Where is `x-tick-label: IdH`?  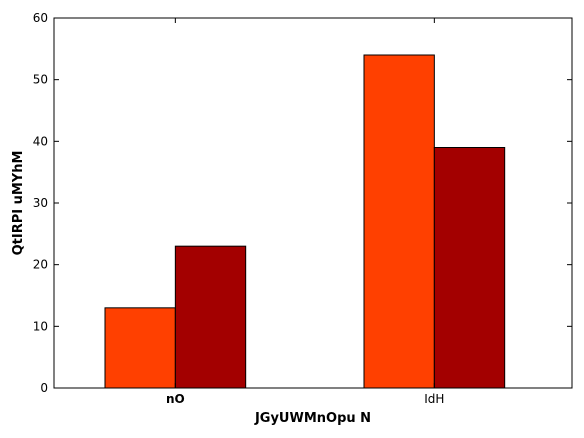
x-tick-label: IdH is located at coordinates (434, 399).